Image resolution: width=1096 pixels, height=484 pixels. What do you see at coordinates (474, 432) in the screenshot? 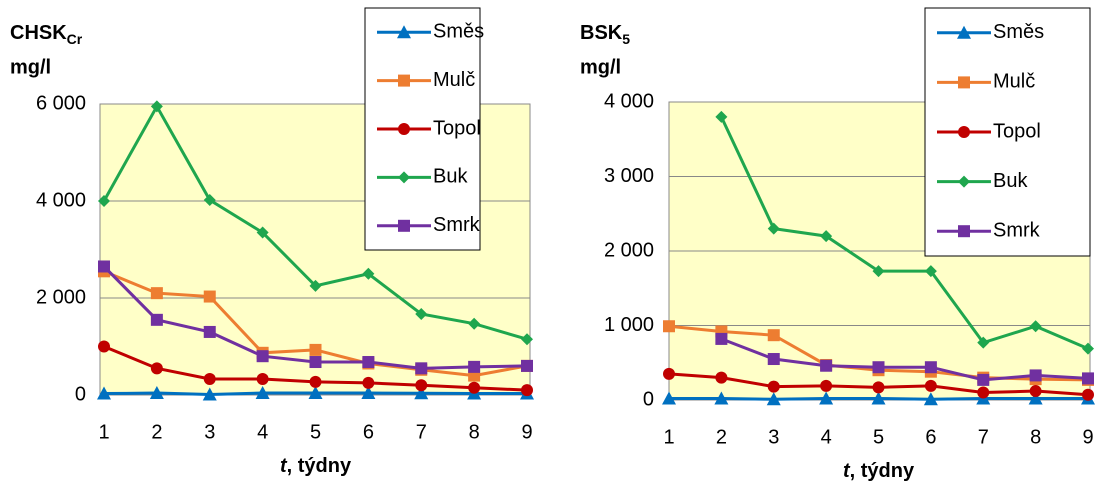
I see `x-tick-label: 8` at bounding box center [474, 432].